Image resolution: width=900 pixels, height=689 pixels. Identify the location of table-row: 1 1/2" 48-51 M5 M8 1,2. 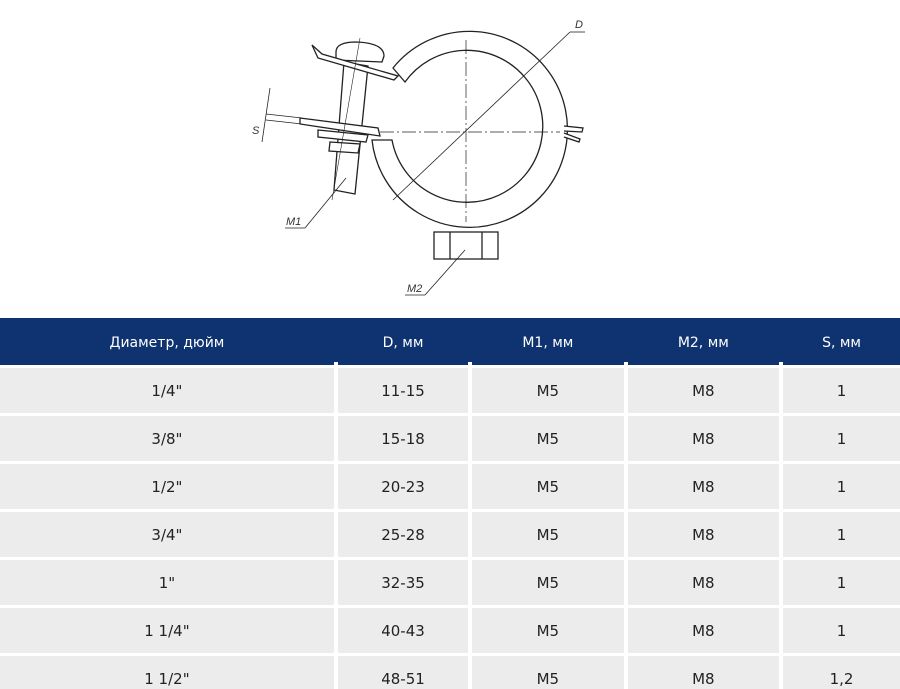
(450, 672).